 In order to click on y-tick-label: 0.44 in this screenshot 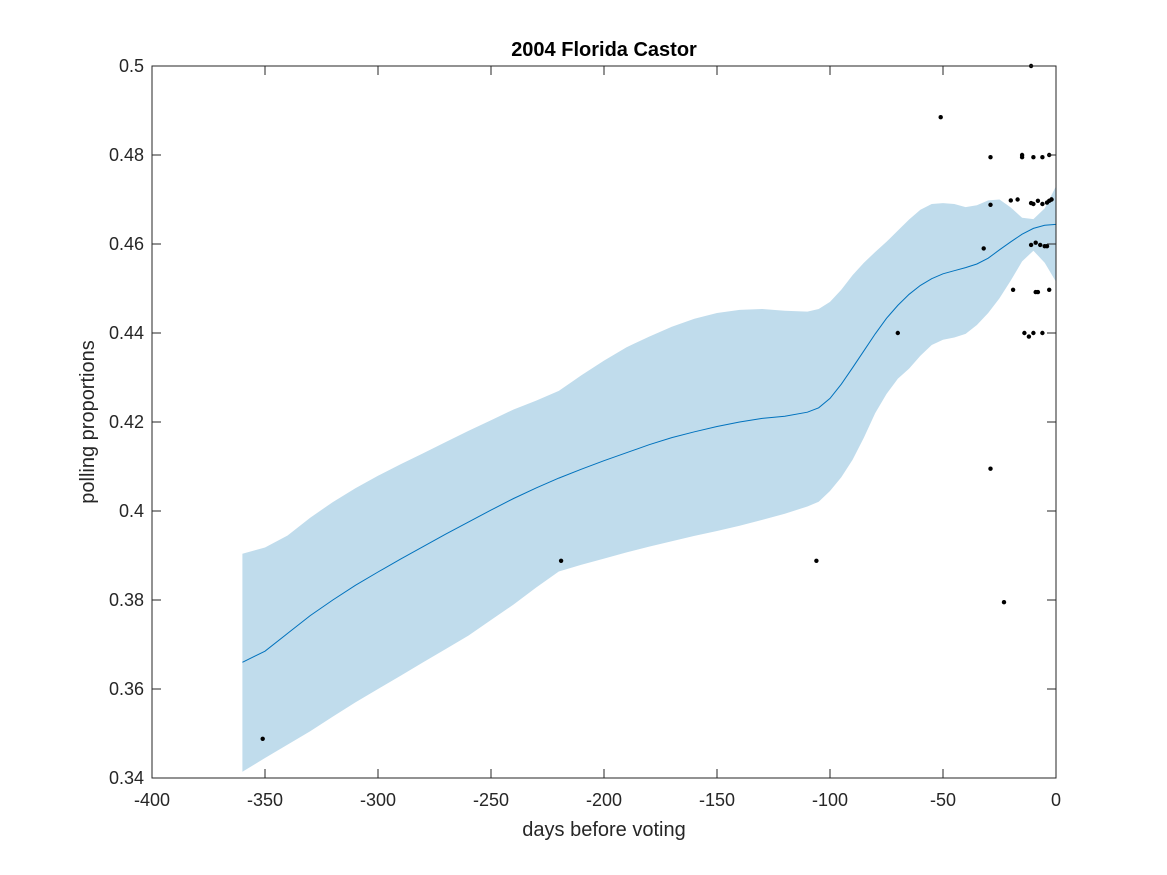, I will do `click(126, 333)`.